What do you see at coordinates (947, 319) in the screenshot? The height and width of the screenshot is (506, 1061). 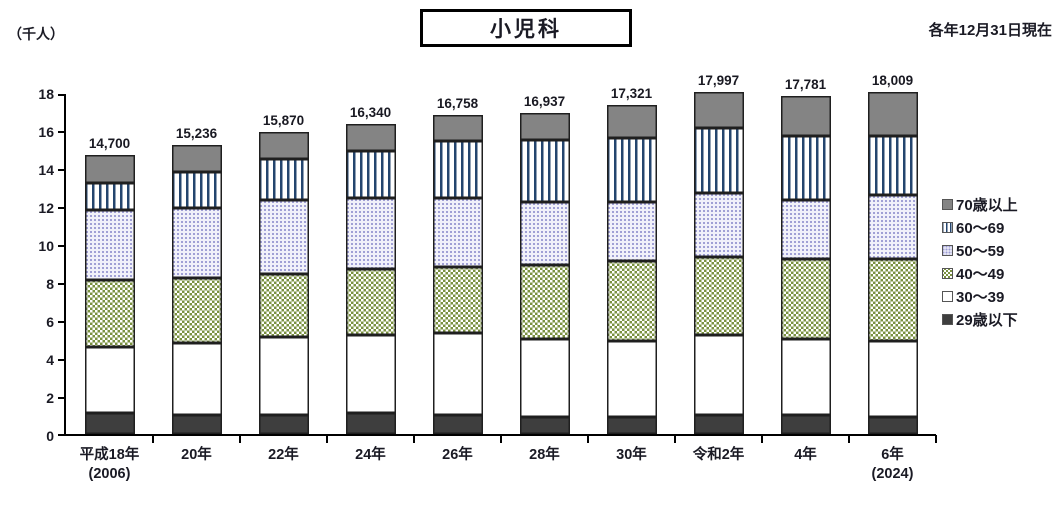 I see `legend-swatch-solid-dark` at bounding box center [947, 319].